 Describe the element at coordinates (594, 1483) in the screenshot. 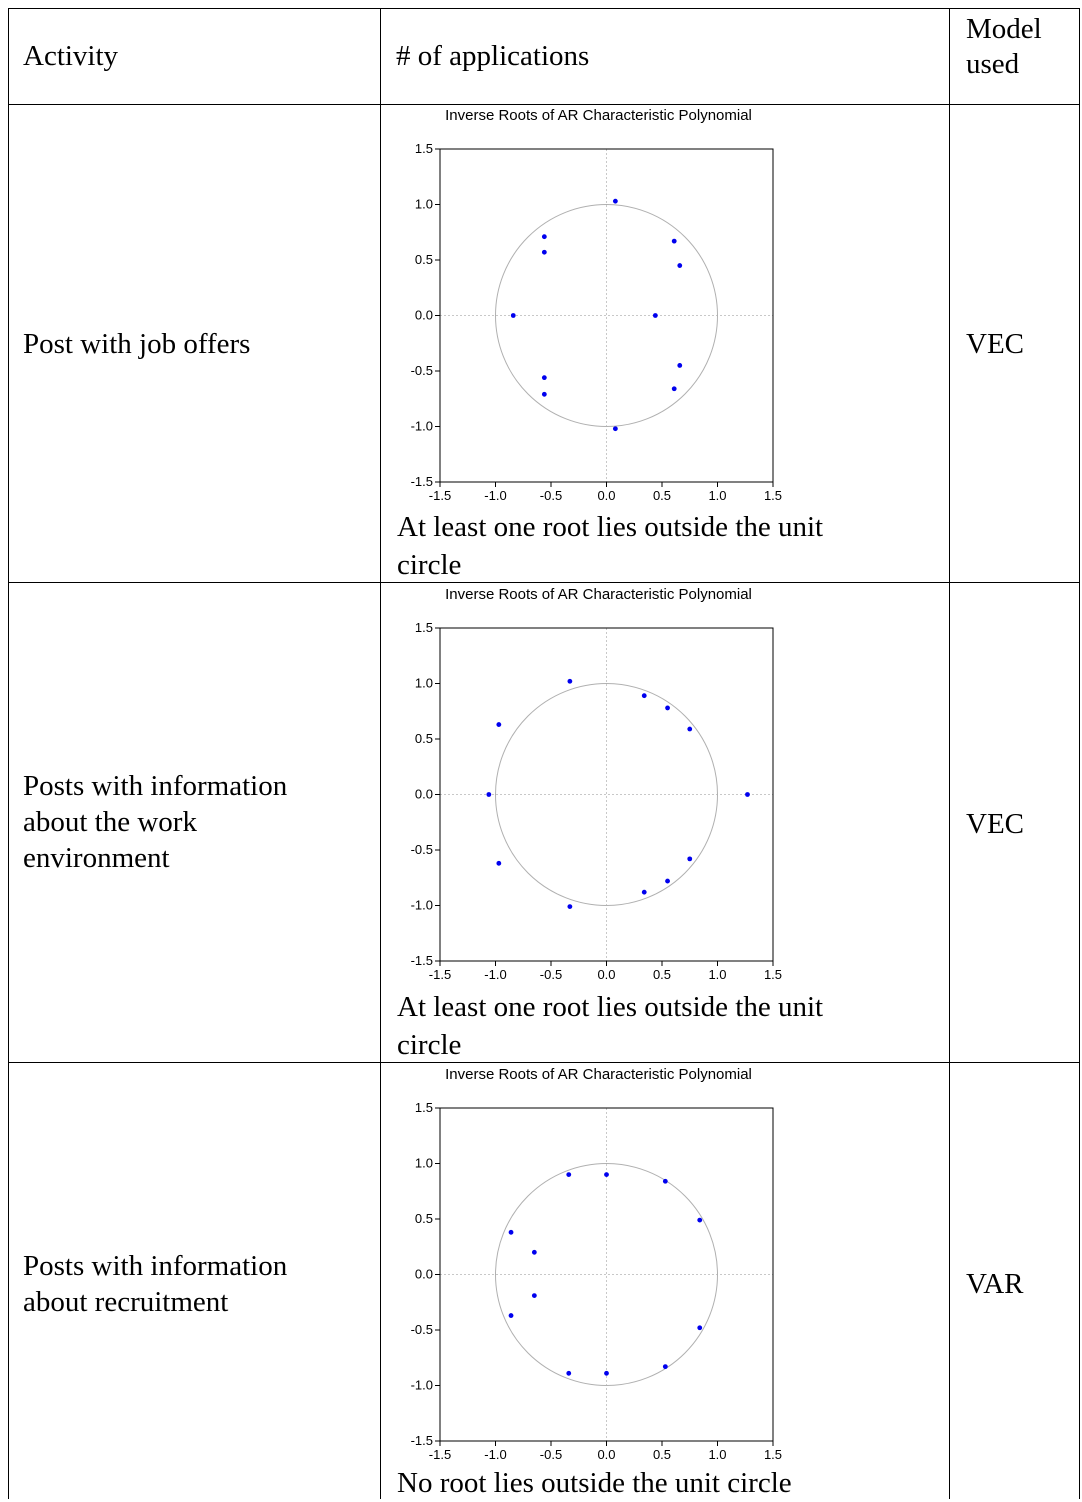

I see `row3-caption-line1: No root lies outside the unit circle` at that location.